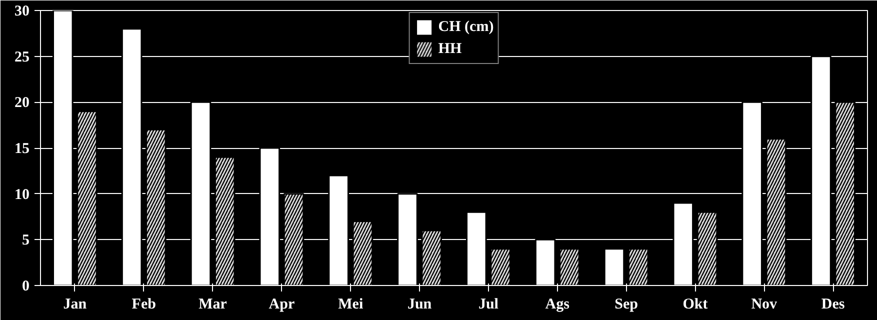 The width and height of the screenshot is (877, 320). I want to click on x-tick-label: Des, so click(833, 304).